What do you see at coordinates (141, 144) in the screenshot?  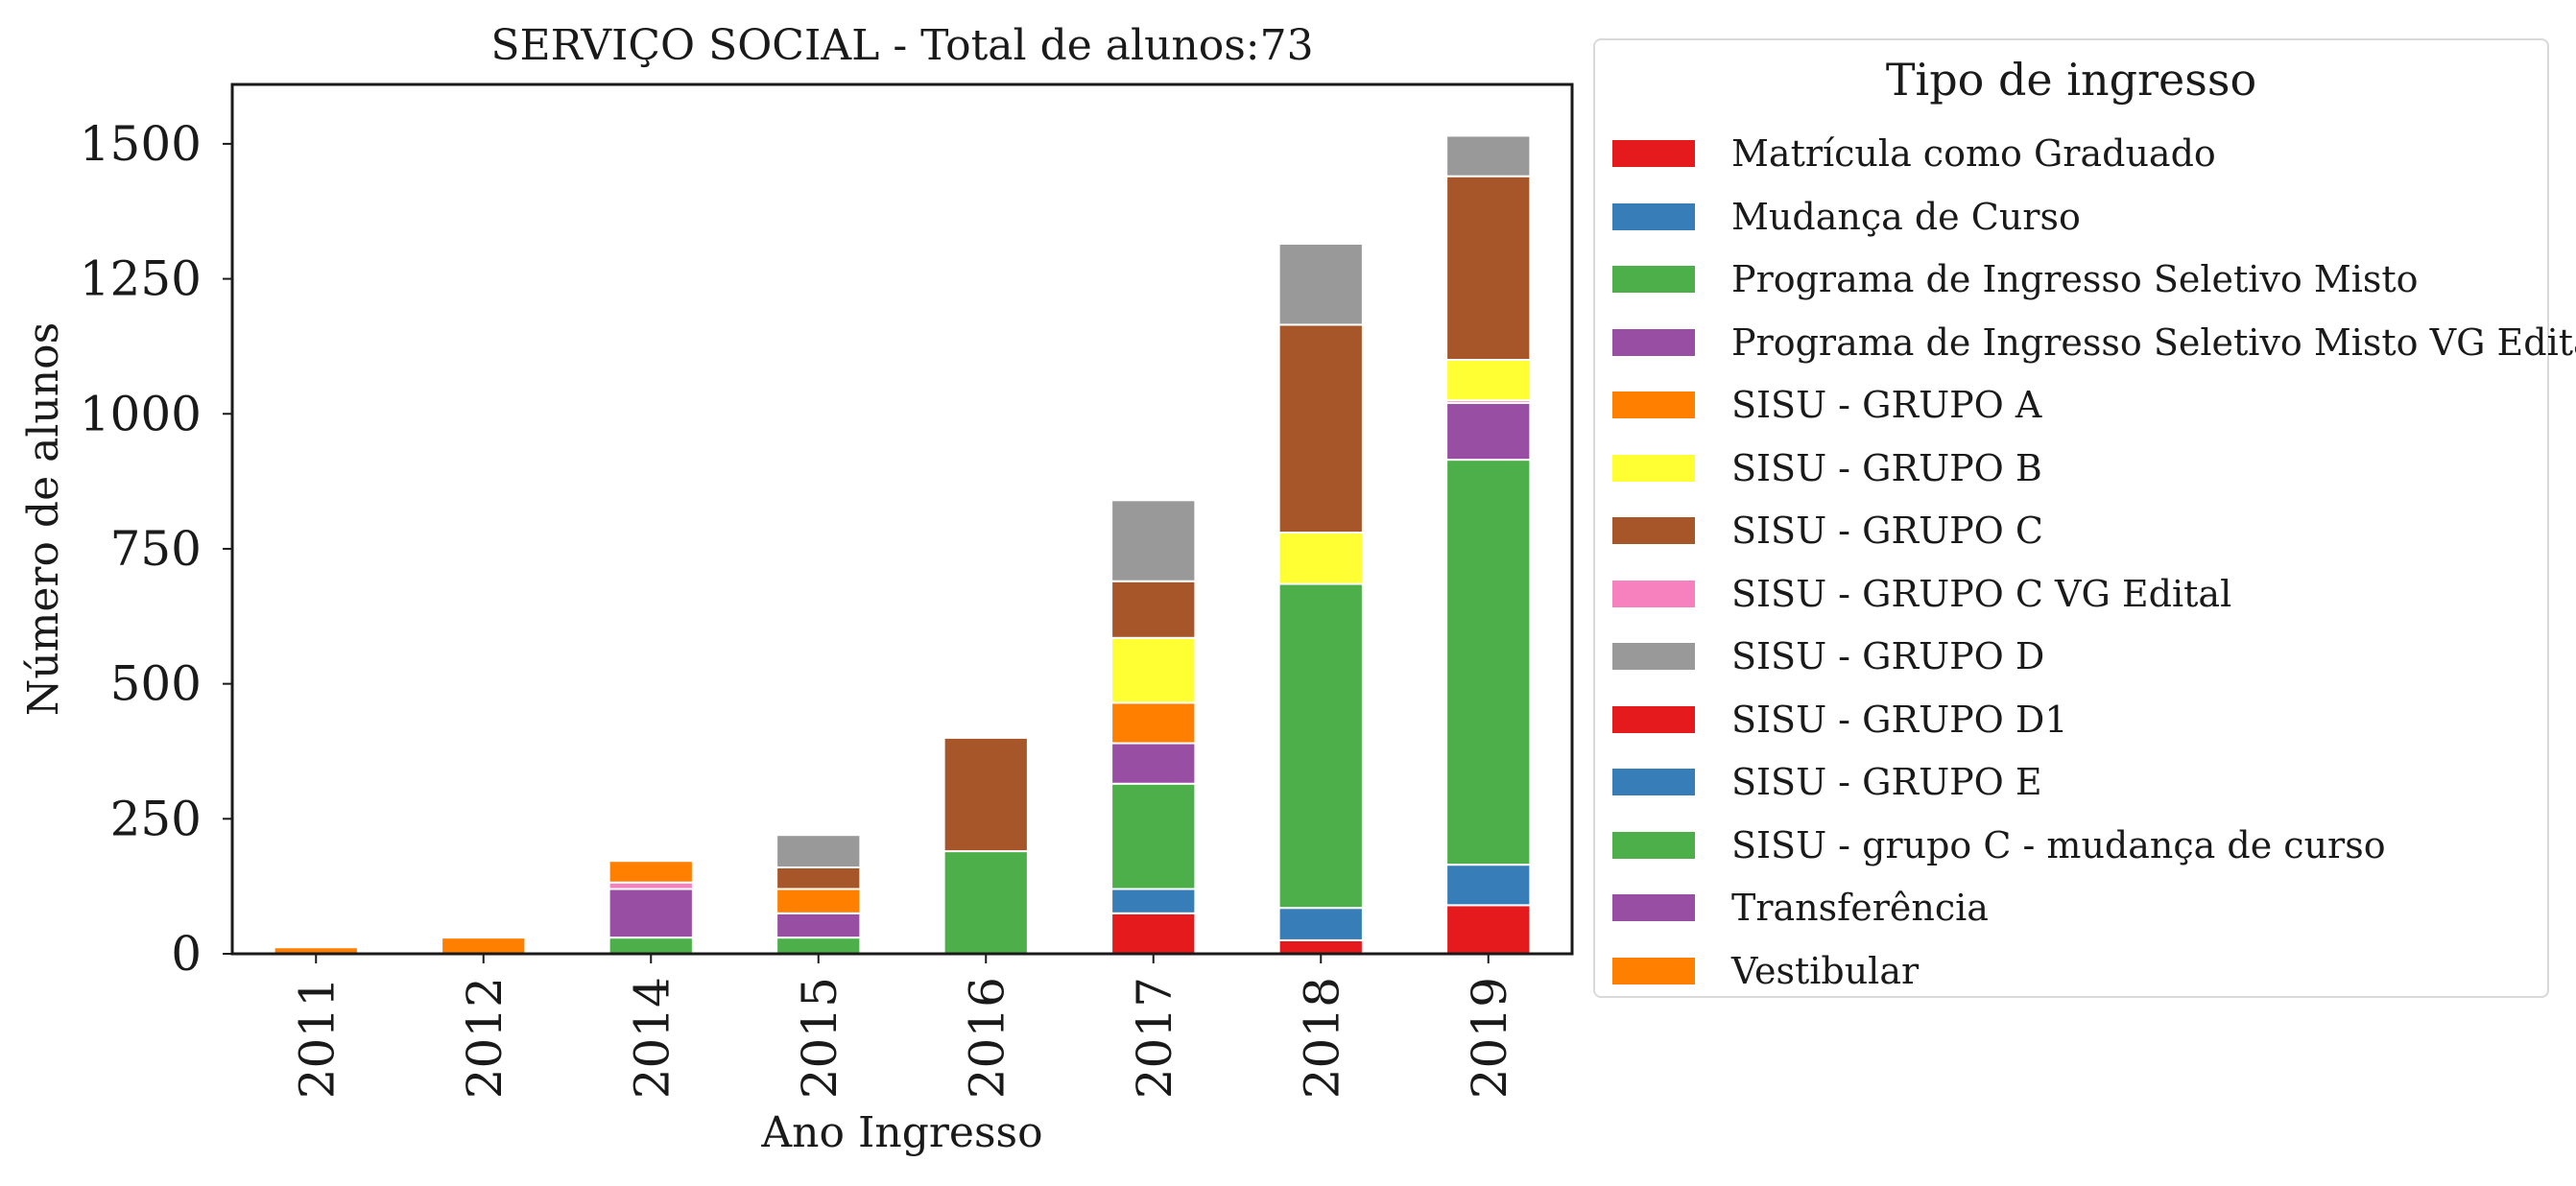 I see `y-tick-label: 1500` at bounding box center [141, 144].